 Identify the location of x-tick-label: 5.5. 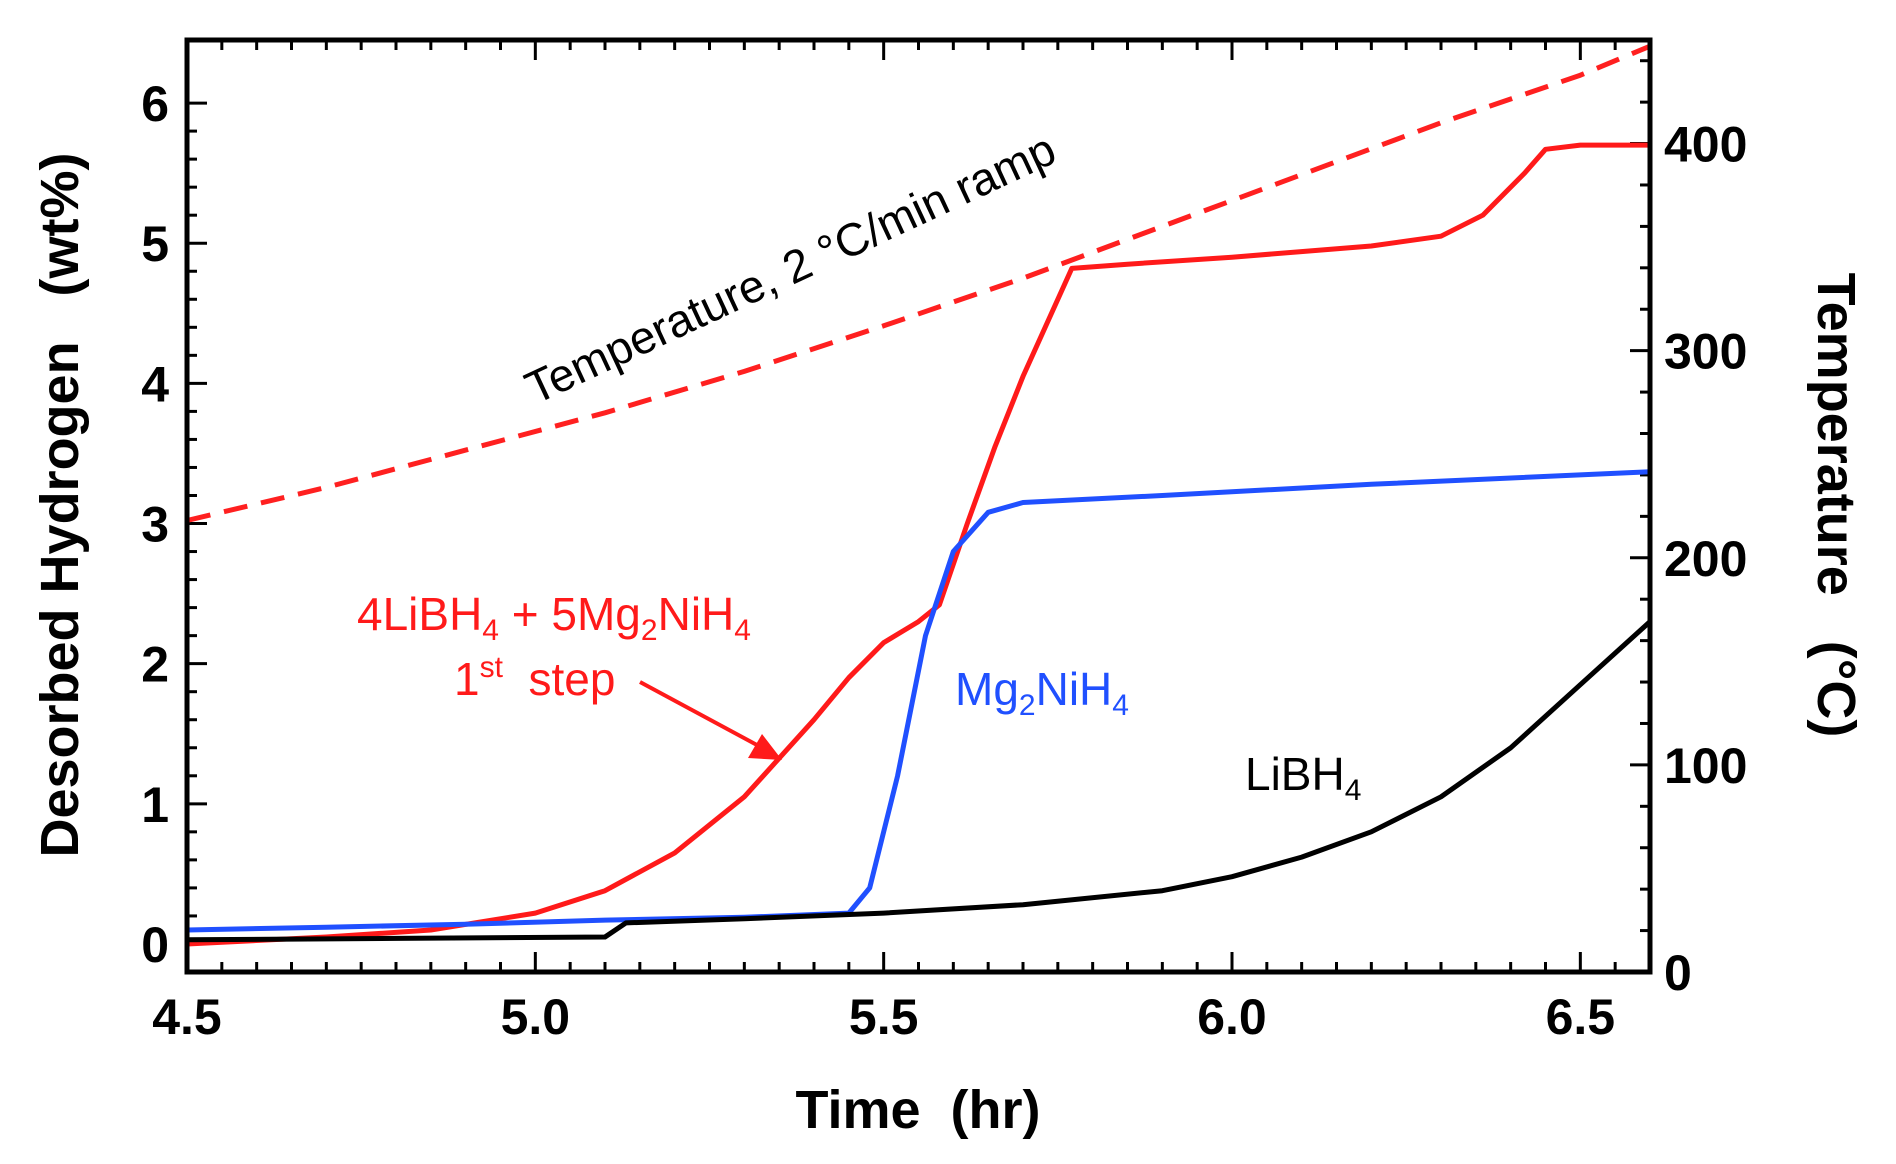
(884, 1017).